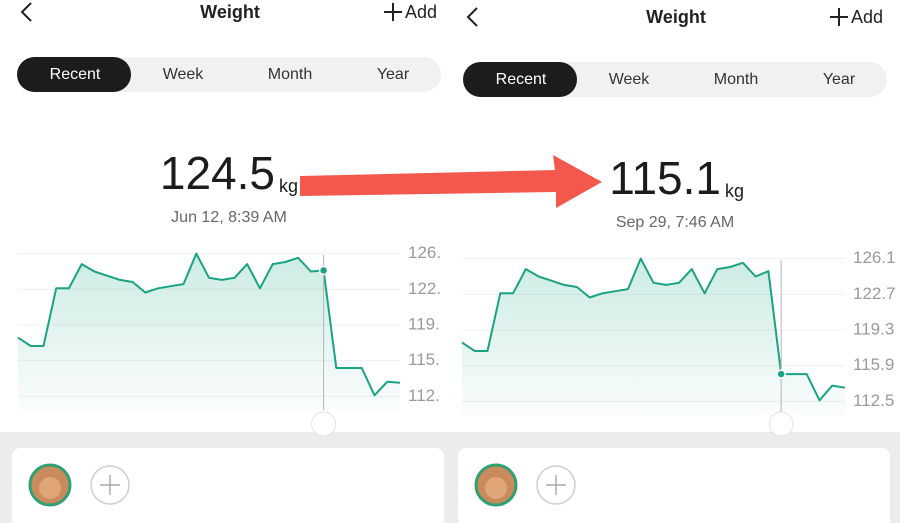  What do you see at coordinates (873, 400) in the screenshot?
I see `y-tick-label: 112.5` at bounding box center [873, 400].